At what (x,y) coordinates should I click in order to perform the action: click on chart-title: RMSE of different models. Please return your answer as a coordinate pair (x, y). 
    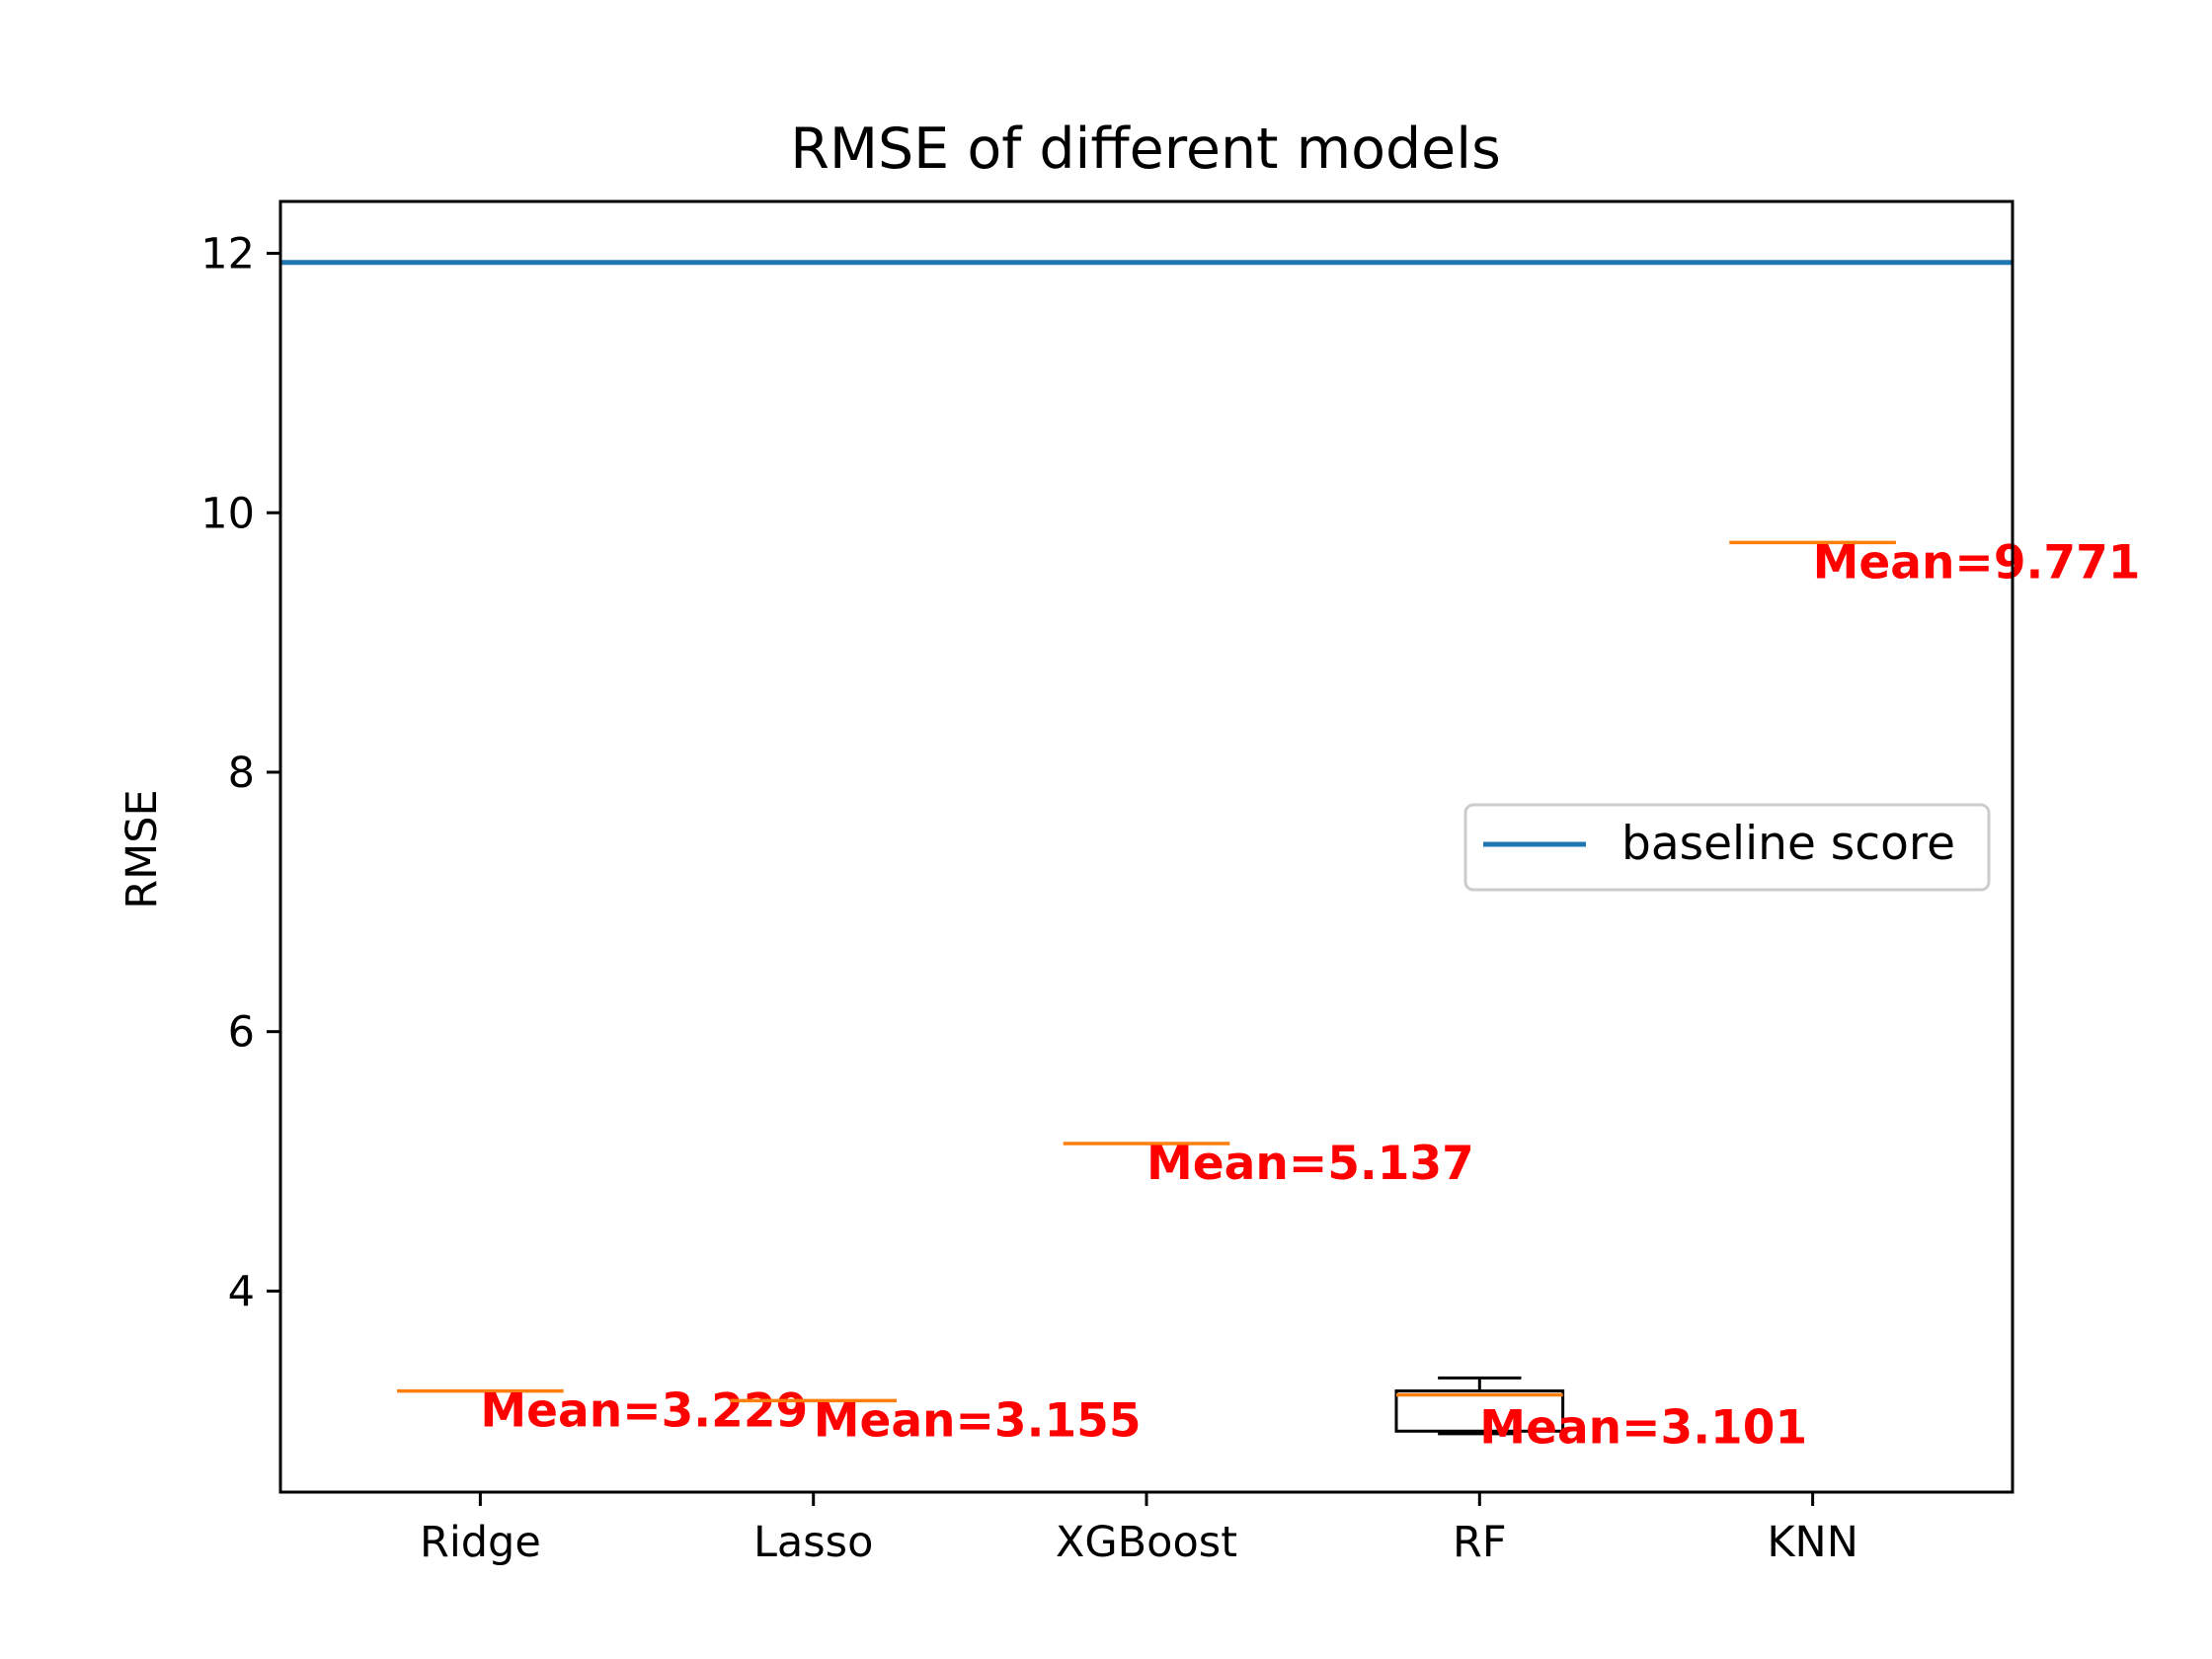
    Looking at the image, I should click on (1145, 149).